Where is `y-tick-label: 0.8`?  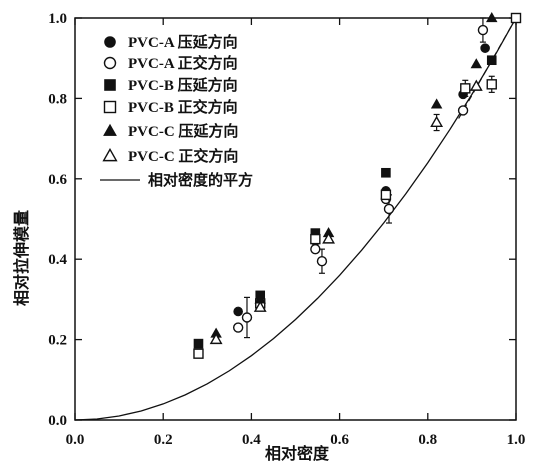
y-tick-label: 0.8 is located at coordinates (57, 99).